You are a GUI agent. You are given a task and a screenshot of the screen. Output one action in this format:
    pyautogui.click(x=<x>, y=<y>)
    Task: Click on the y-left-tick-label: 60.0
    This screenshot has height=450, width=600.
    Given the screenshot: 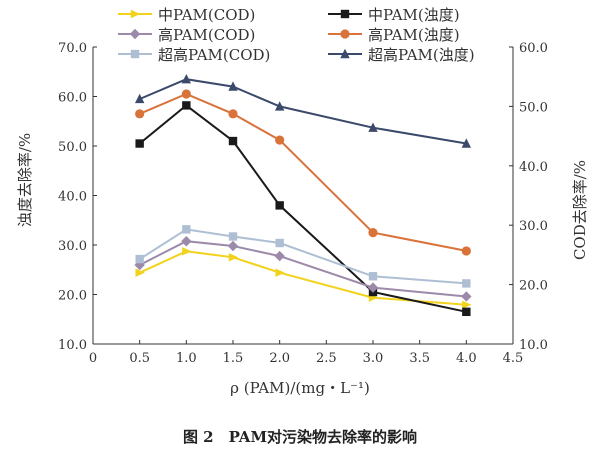 What is the action you would take?
    pyautogui.click(x=72, y=98)
    